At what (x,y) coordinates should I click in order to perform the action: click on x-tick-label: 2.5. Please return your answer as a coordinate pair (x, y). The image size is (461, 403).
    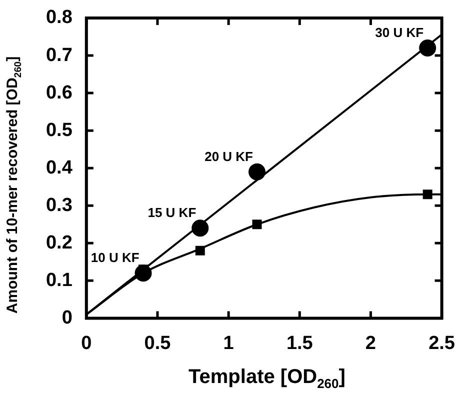
    Looking at the image, I should click on (442, 343).